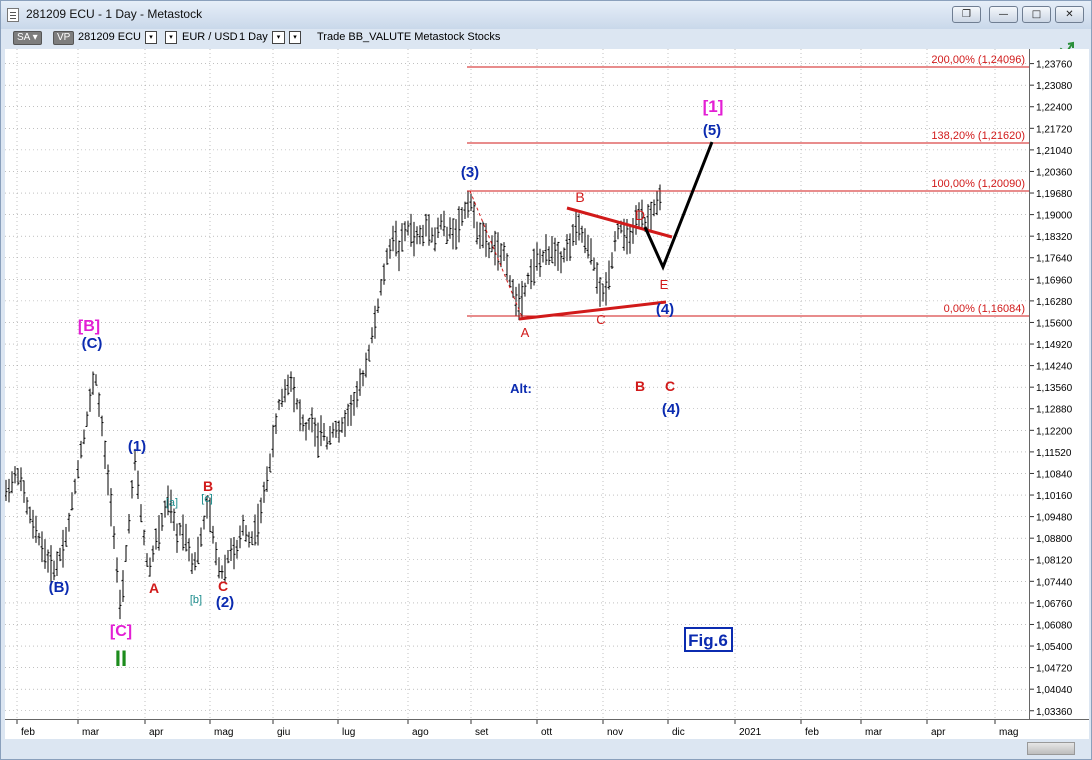 The image size is (1092, 760). What do you see at coordinates (1054, 453) in the screenshot?
I see `price-tick-label: 1,11520` at bounding box center [1054, 453].